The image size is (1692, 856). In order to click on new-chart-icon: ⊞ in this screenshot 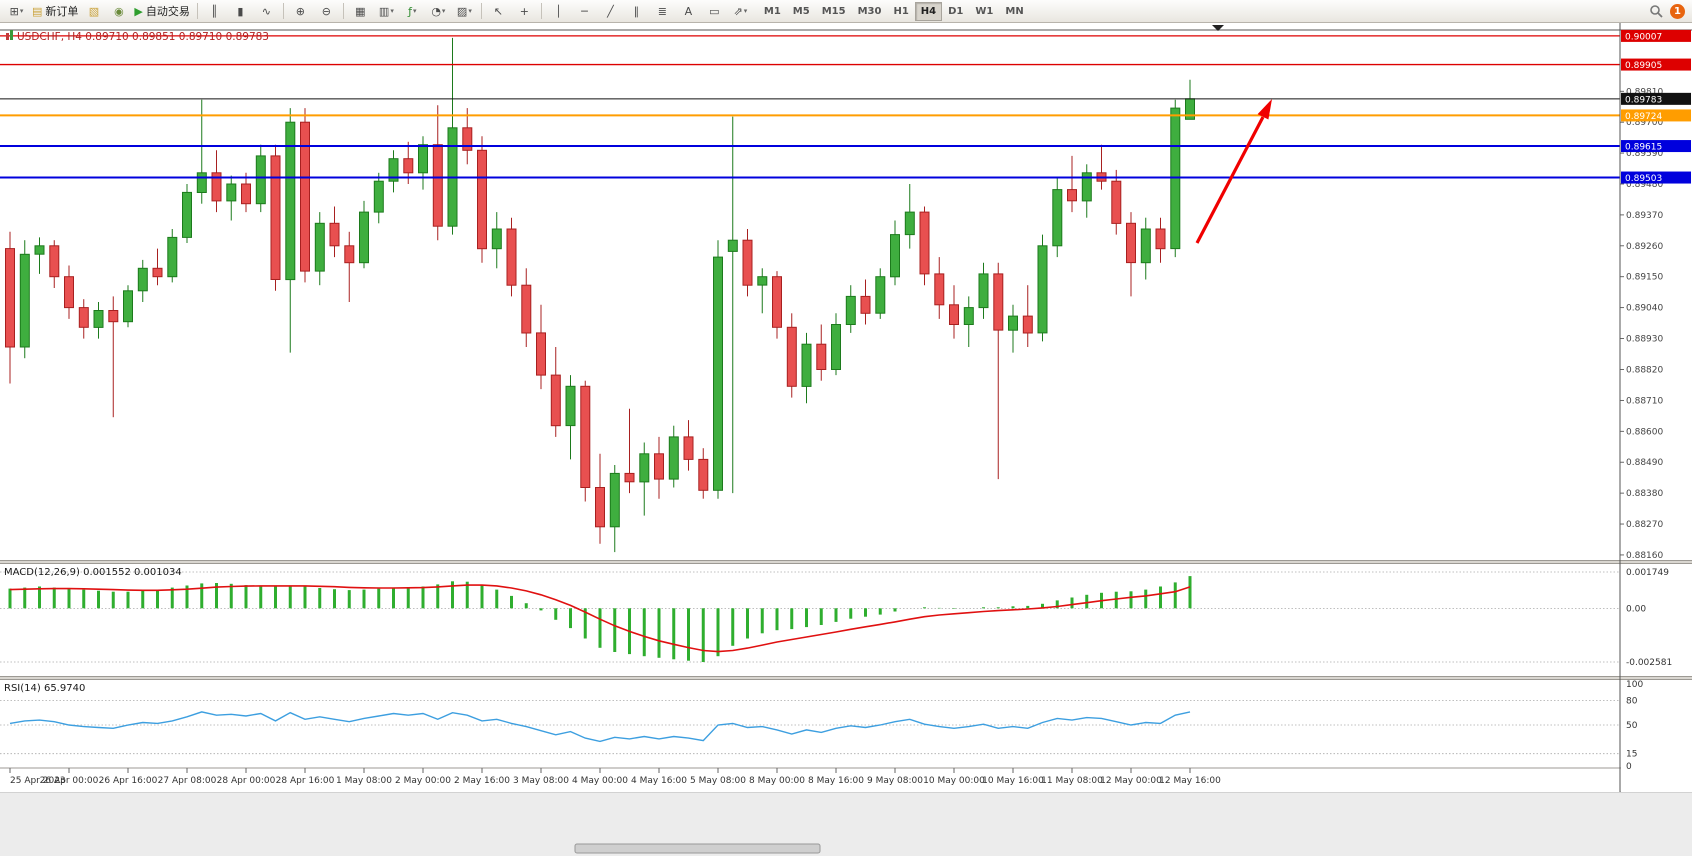, I will do `click(14, 11)`.